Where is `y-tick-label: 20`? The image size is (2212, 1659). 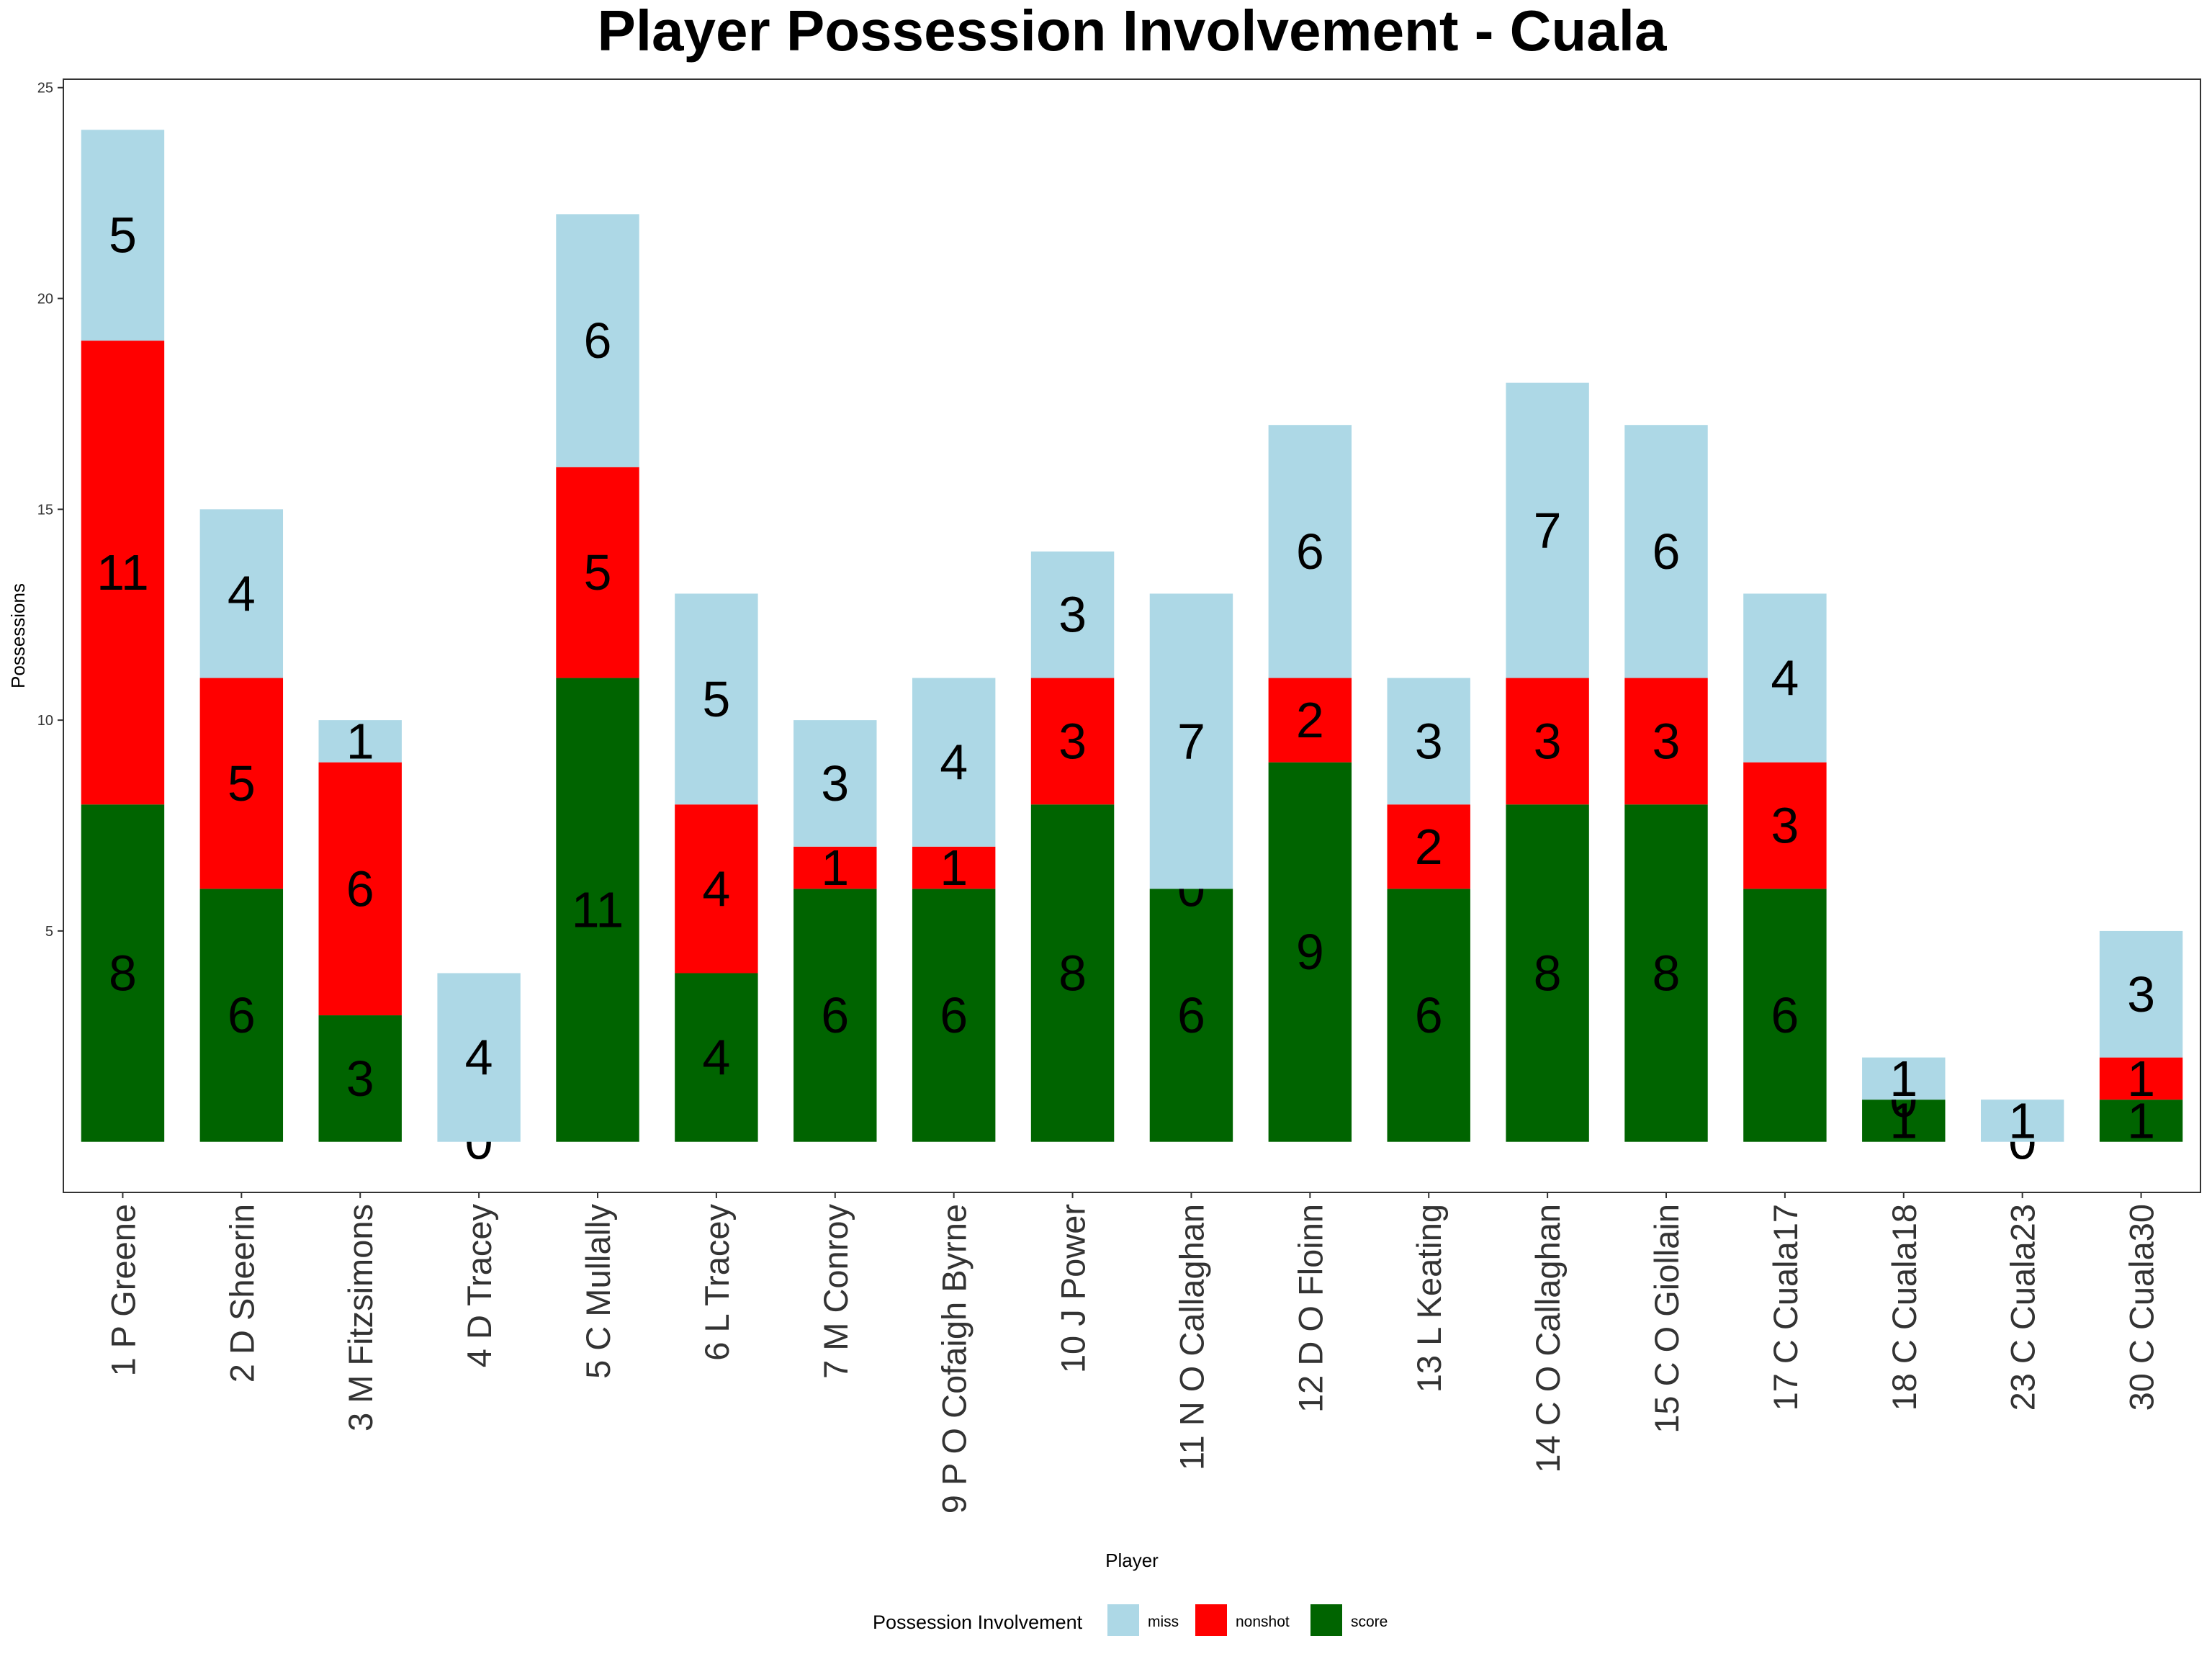 y-tick-label: 20 is located at coordinates (45, 299).